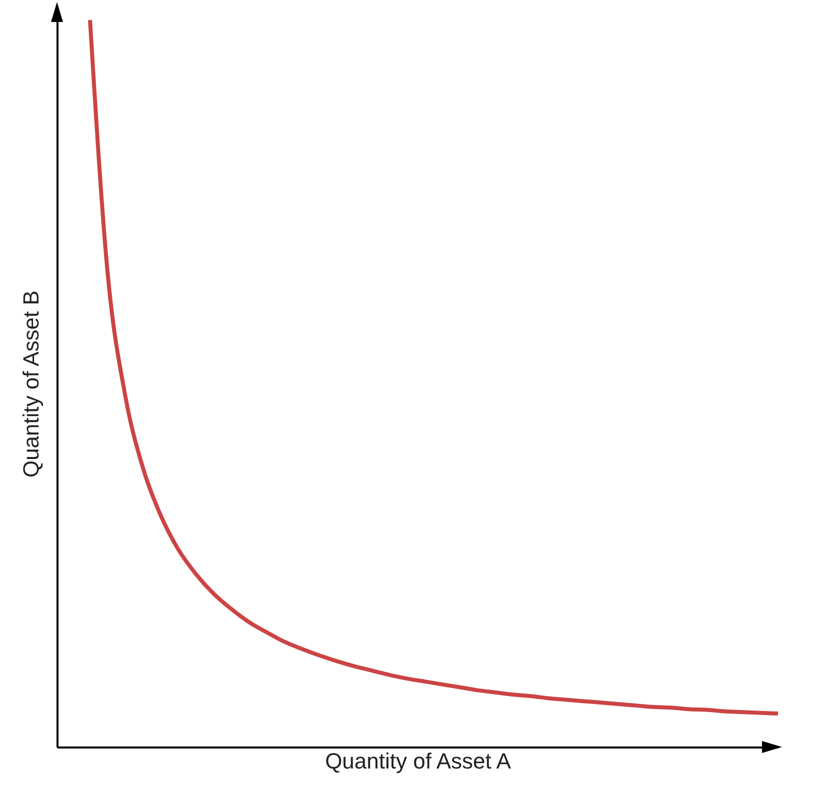  What do you see at coordinates (31, 384) in the screenshot?
I see `y-axis-title: Quantity of Asset B` at bounding box center [31, 384].